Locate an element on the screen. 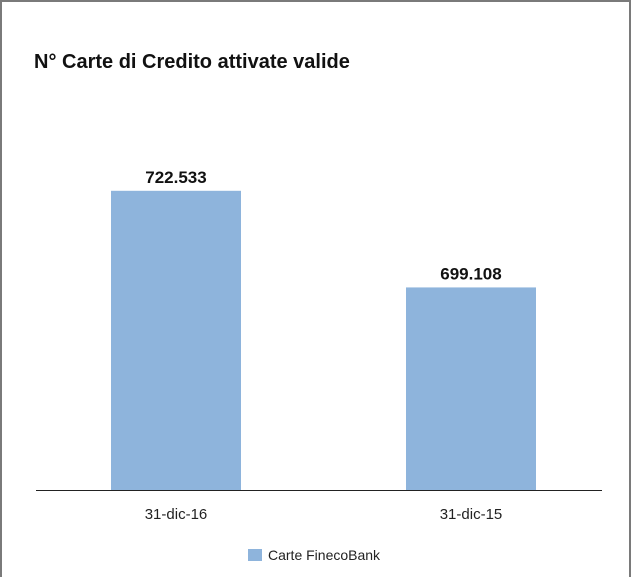  x-tick-label-31-dic-16: 31-dic-16 is located at coordinates (176, 514).